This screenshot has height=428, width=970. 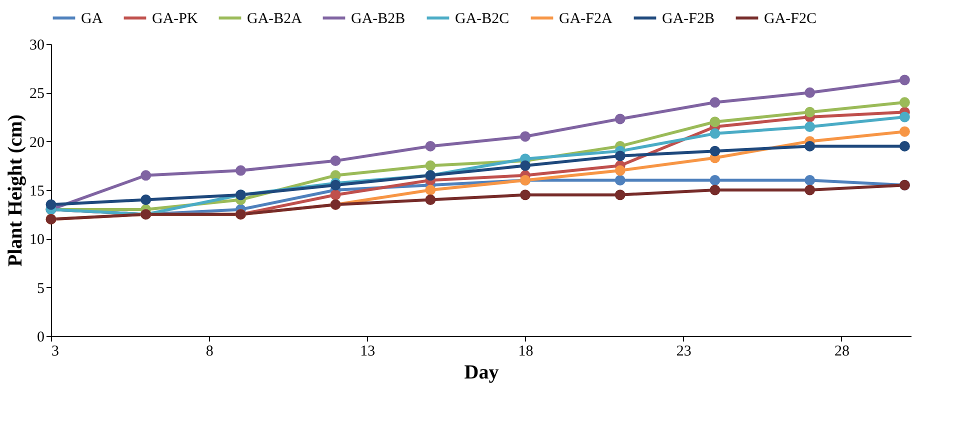 I want to click on legend-label: GA-B2B, so click(x=378, y=19).